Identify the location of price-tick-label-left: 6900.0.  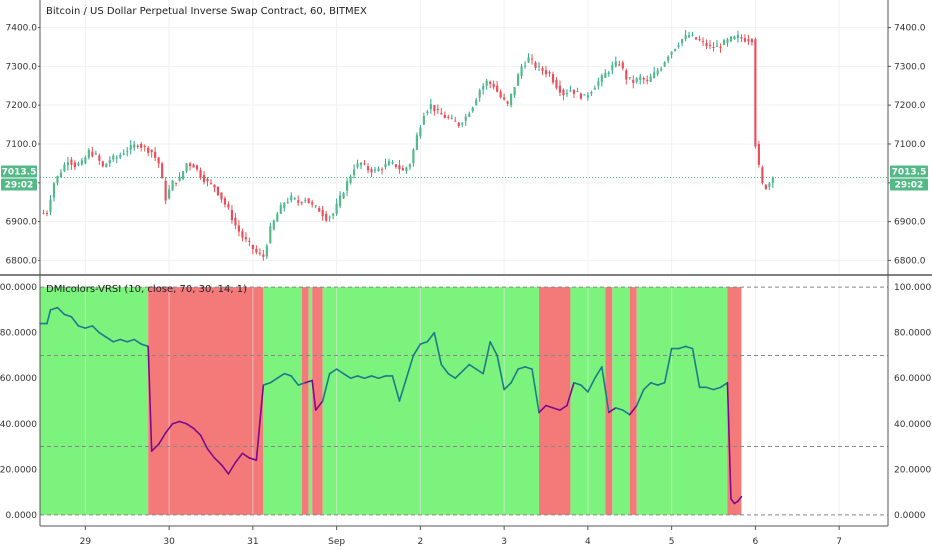
(22, 223).